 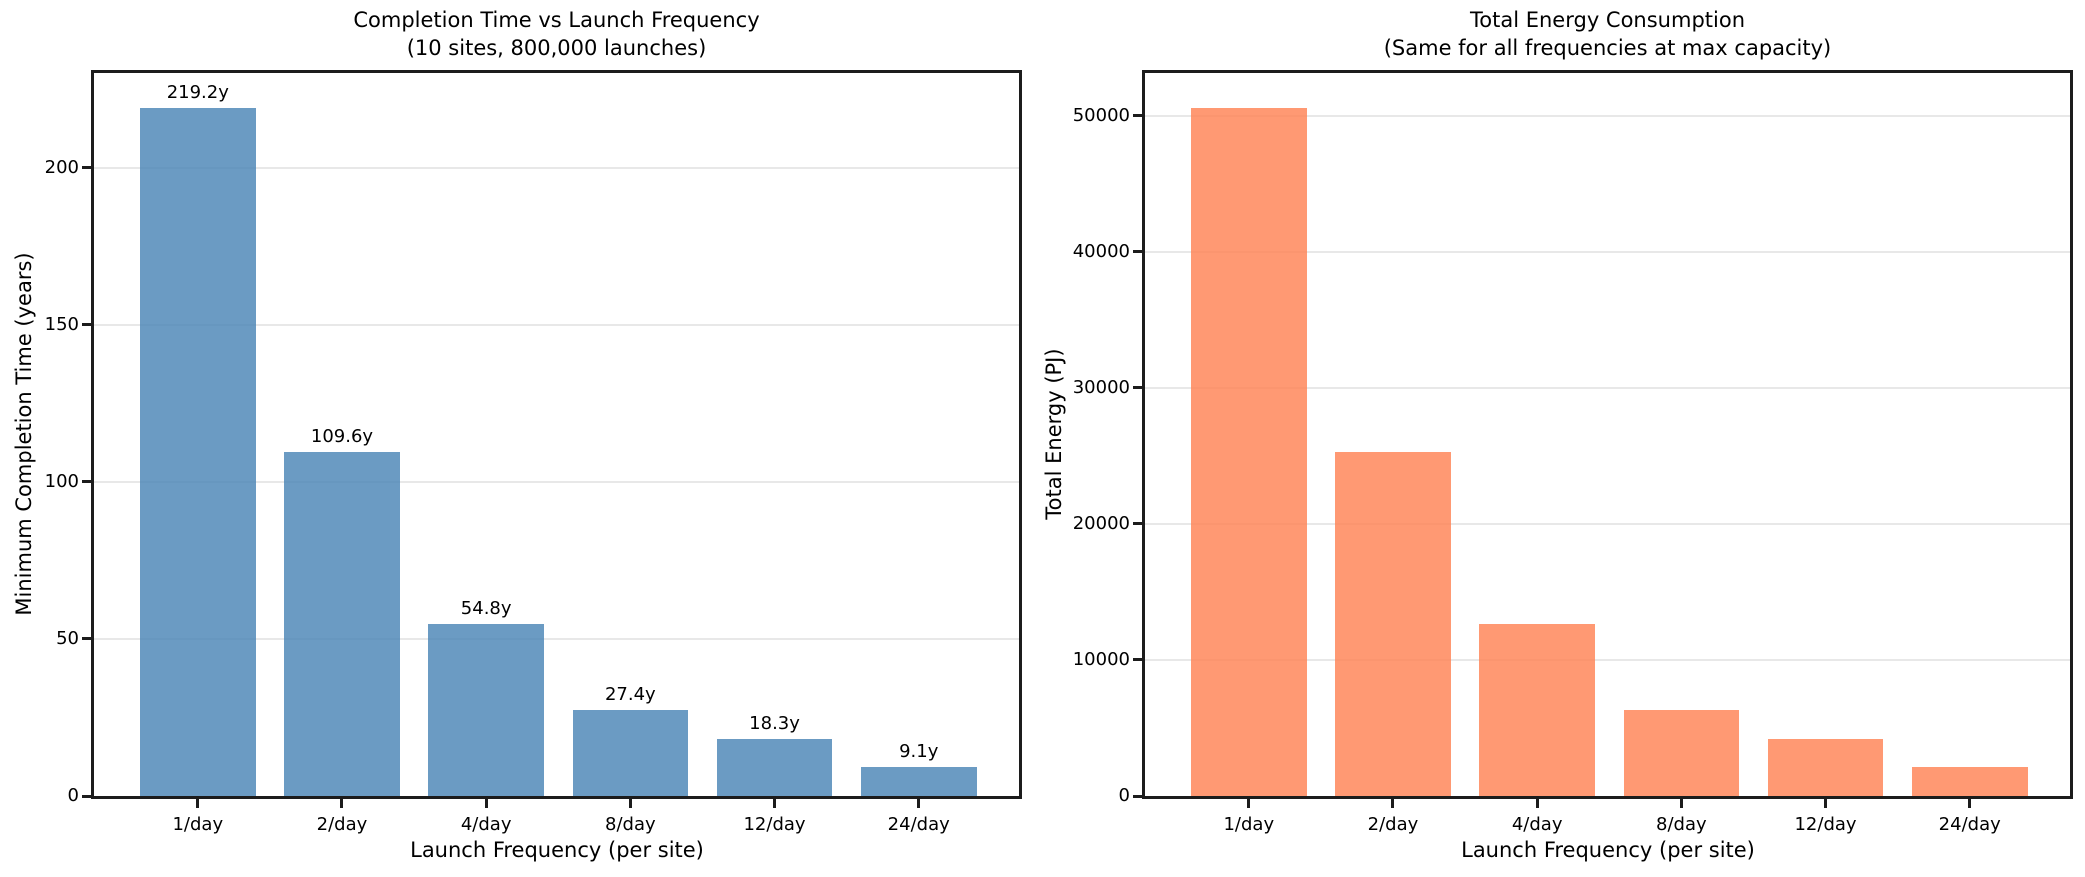 I want to click on y-tick-label: 200, so click(x=61, y=167).